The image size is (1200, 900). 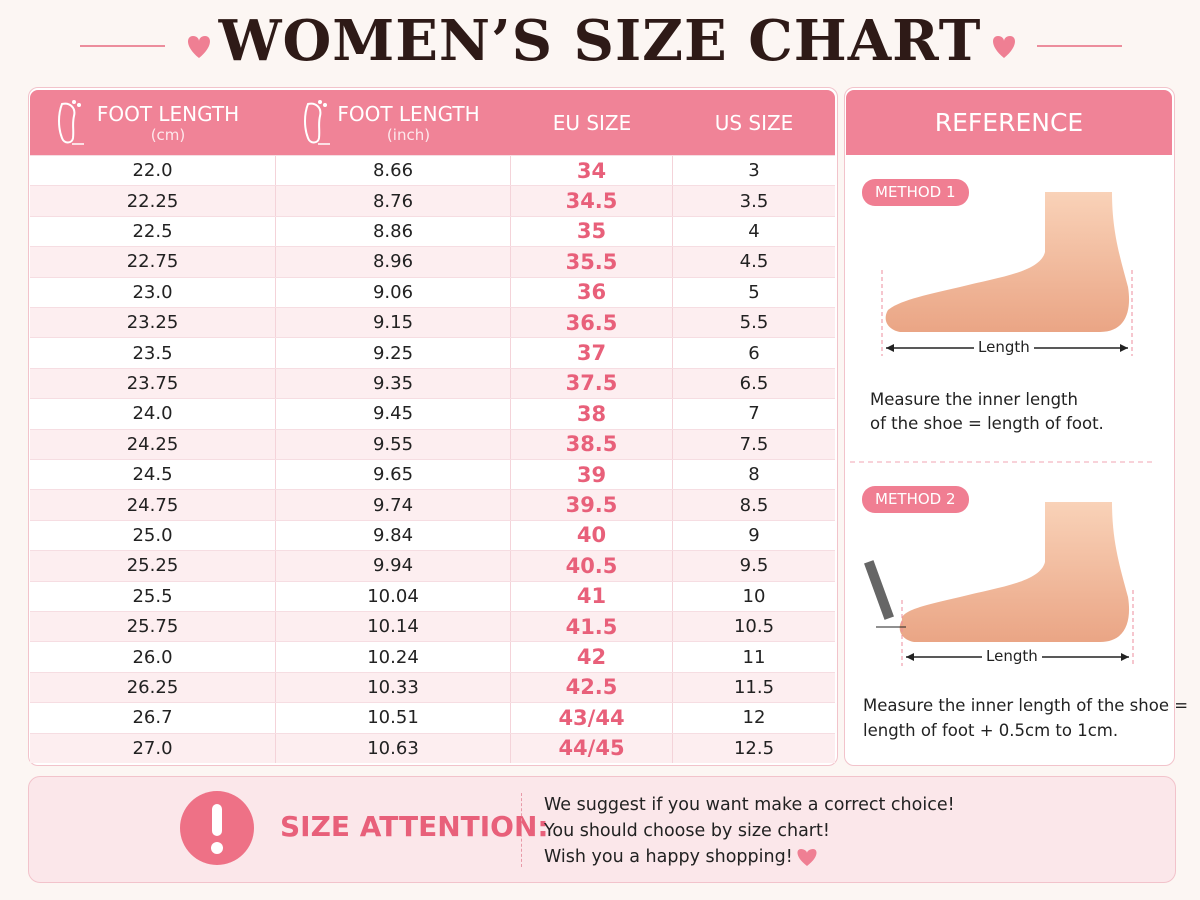 What do you see at coordinates (915, 499) in the screenshot?
I see `method-badge: METHOD 2` at bounding box center [915, 499].